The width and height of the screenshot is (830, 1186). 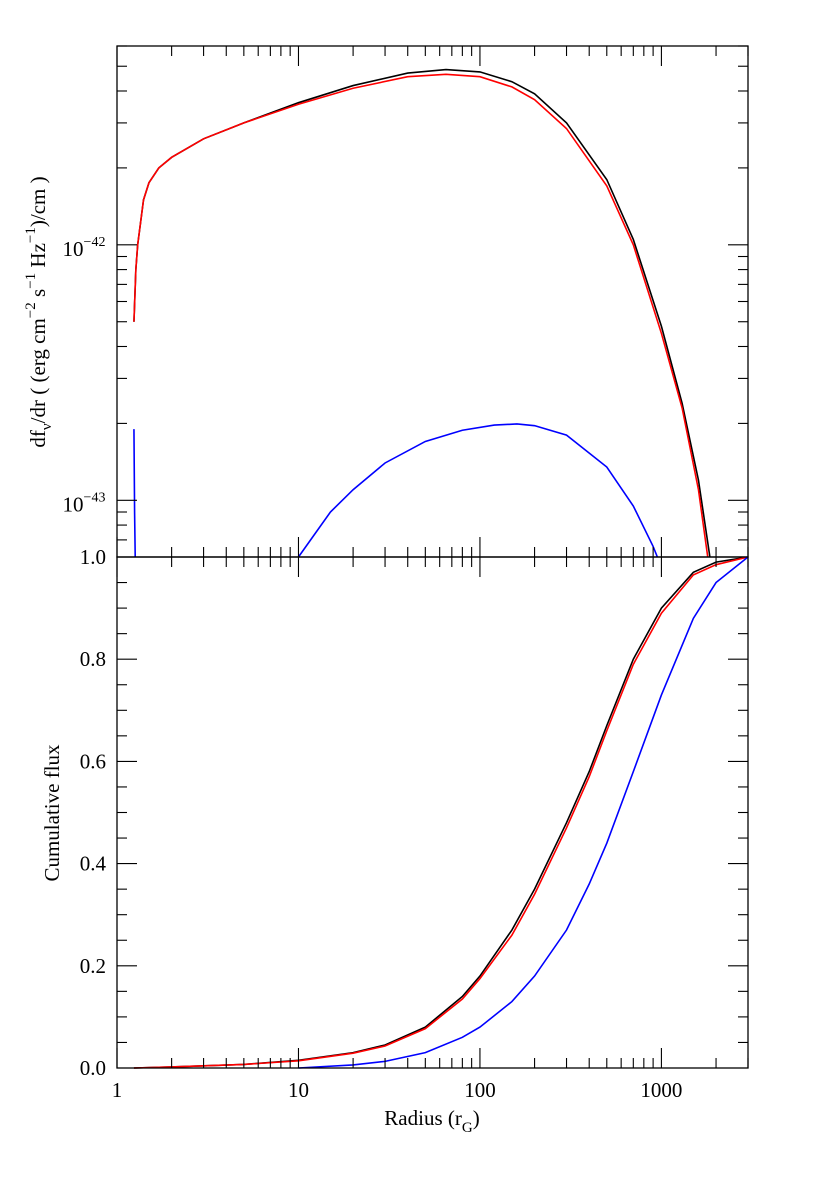 I want to click on x-tick-label: 1000, so click(x=661, y=1090).